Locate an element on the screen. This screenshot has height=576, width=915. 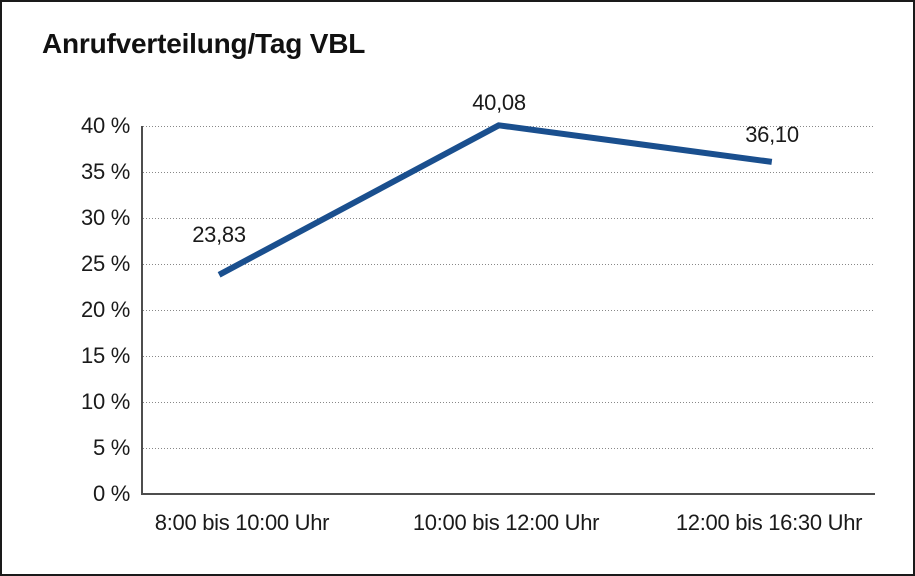
y-tick-label: 30 % is located at coordinates (105, 217).